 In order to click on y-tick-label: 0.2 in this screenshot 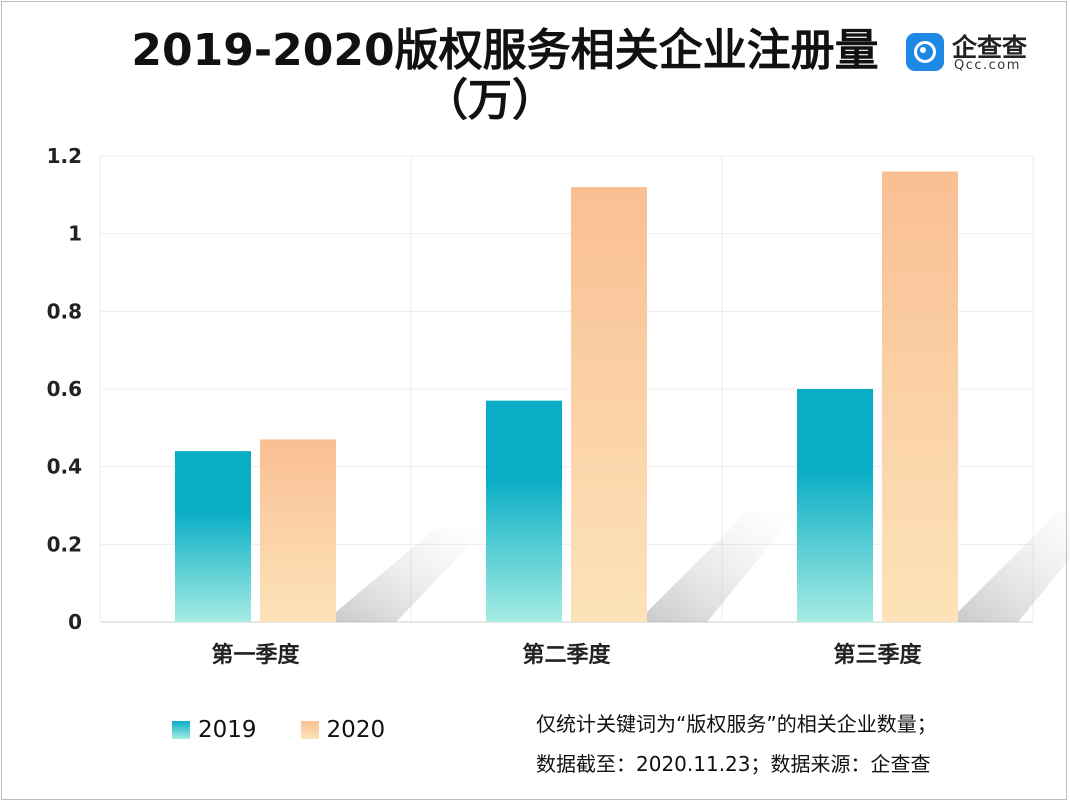, I will do `click(64, 544)`.